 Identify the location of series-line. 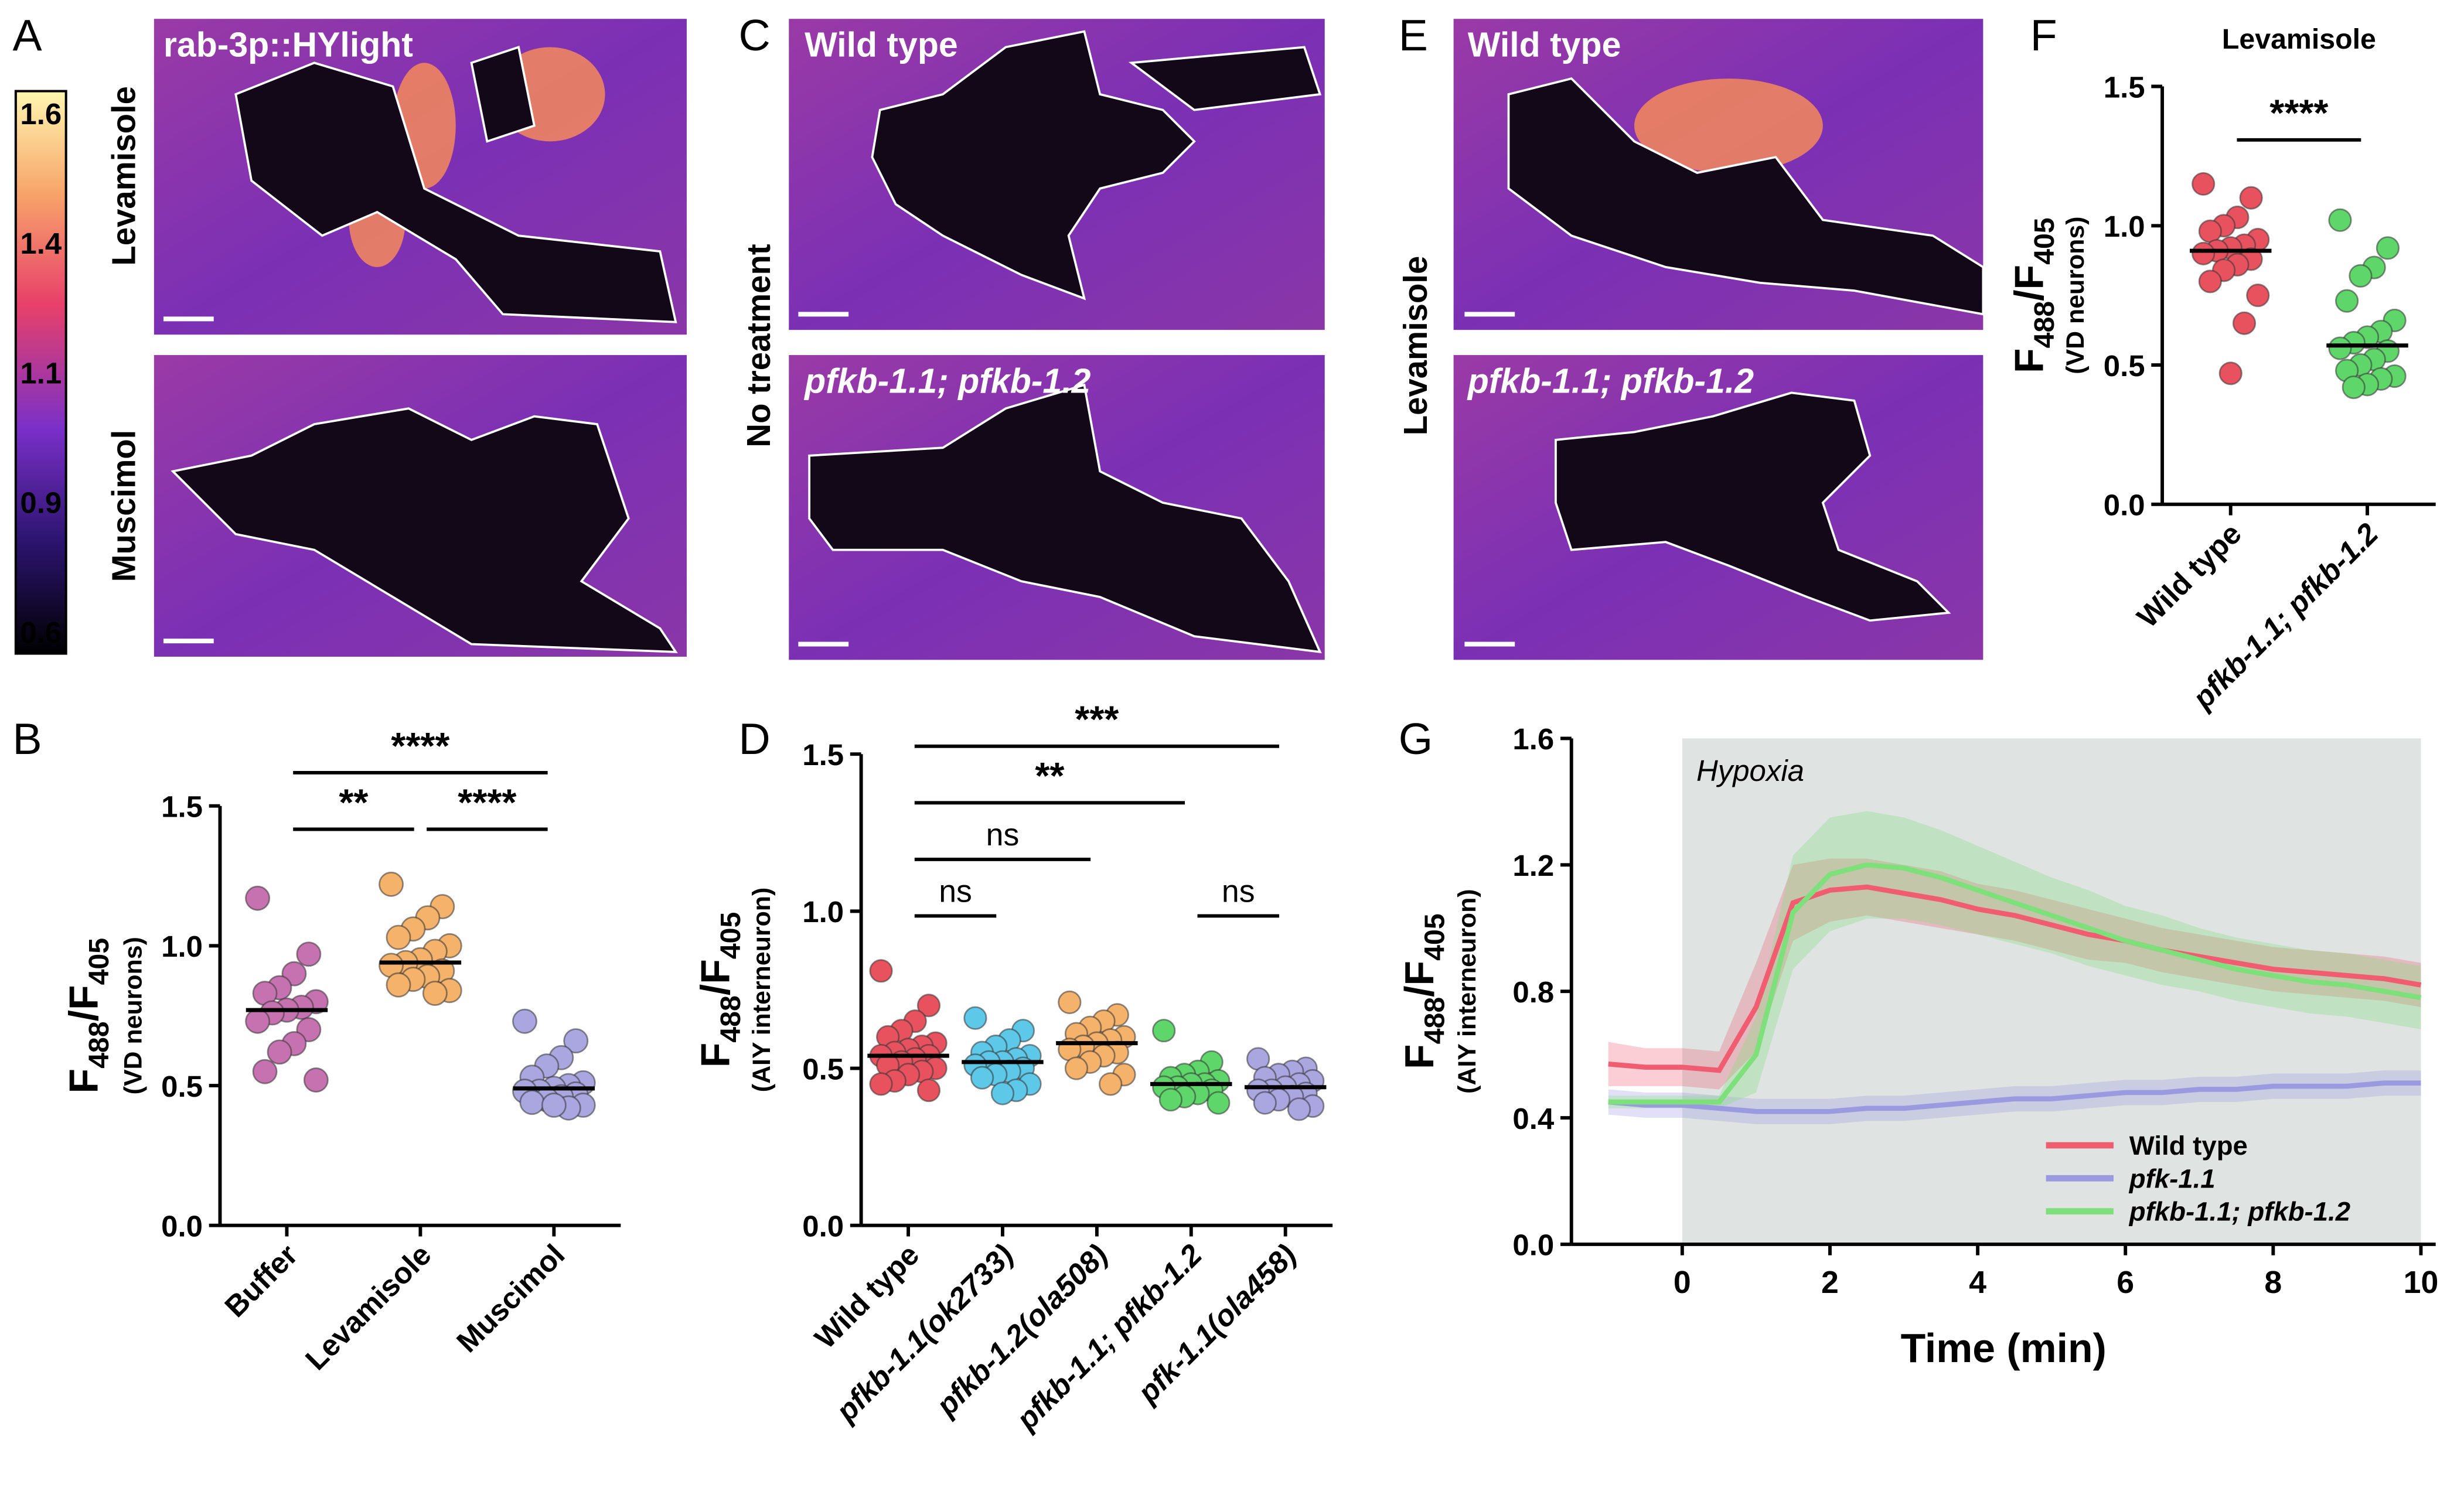
(2015, 979).